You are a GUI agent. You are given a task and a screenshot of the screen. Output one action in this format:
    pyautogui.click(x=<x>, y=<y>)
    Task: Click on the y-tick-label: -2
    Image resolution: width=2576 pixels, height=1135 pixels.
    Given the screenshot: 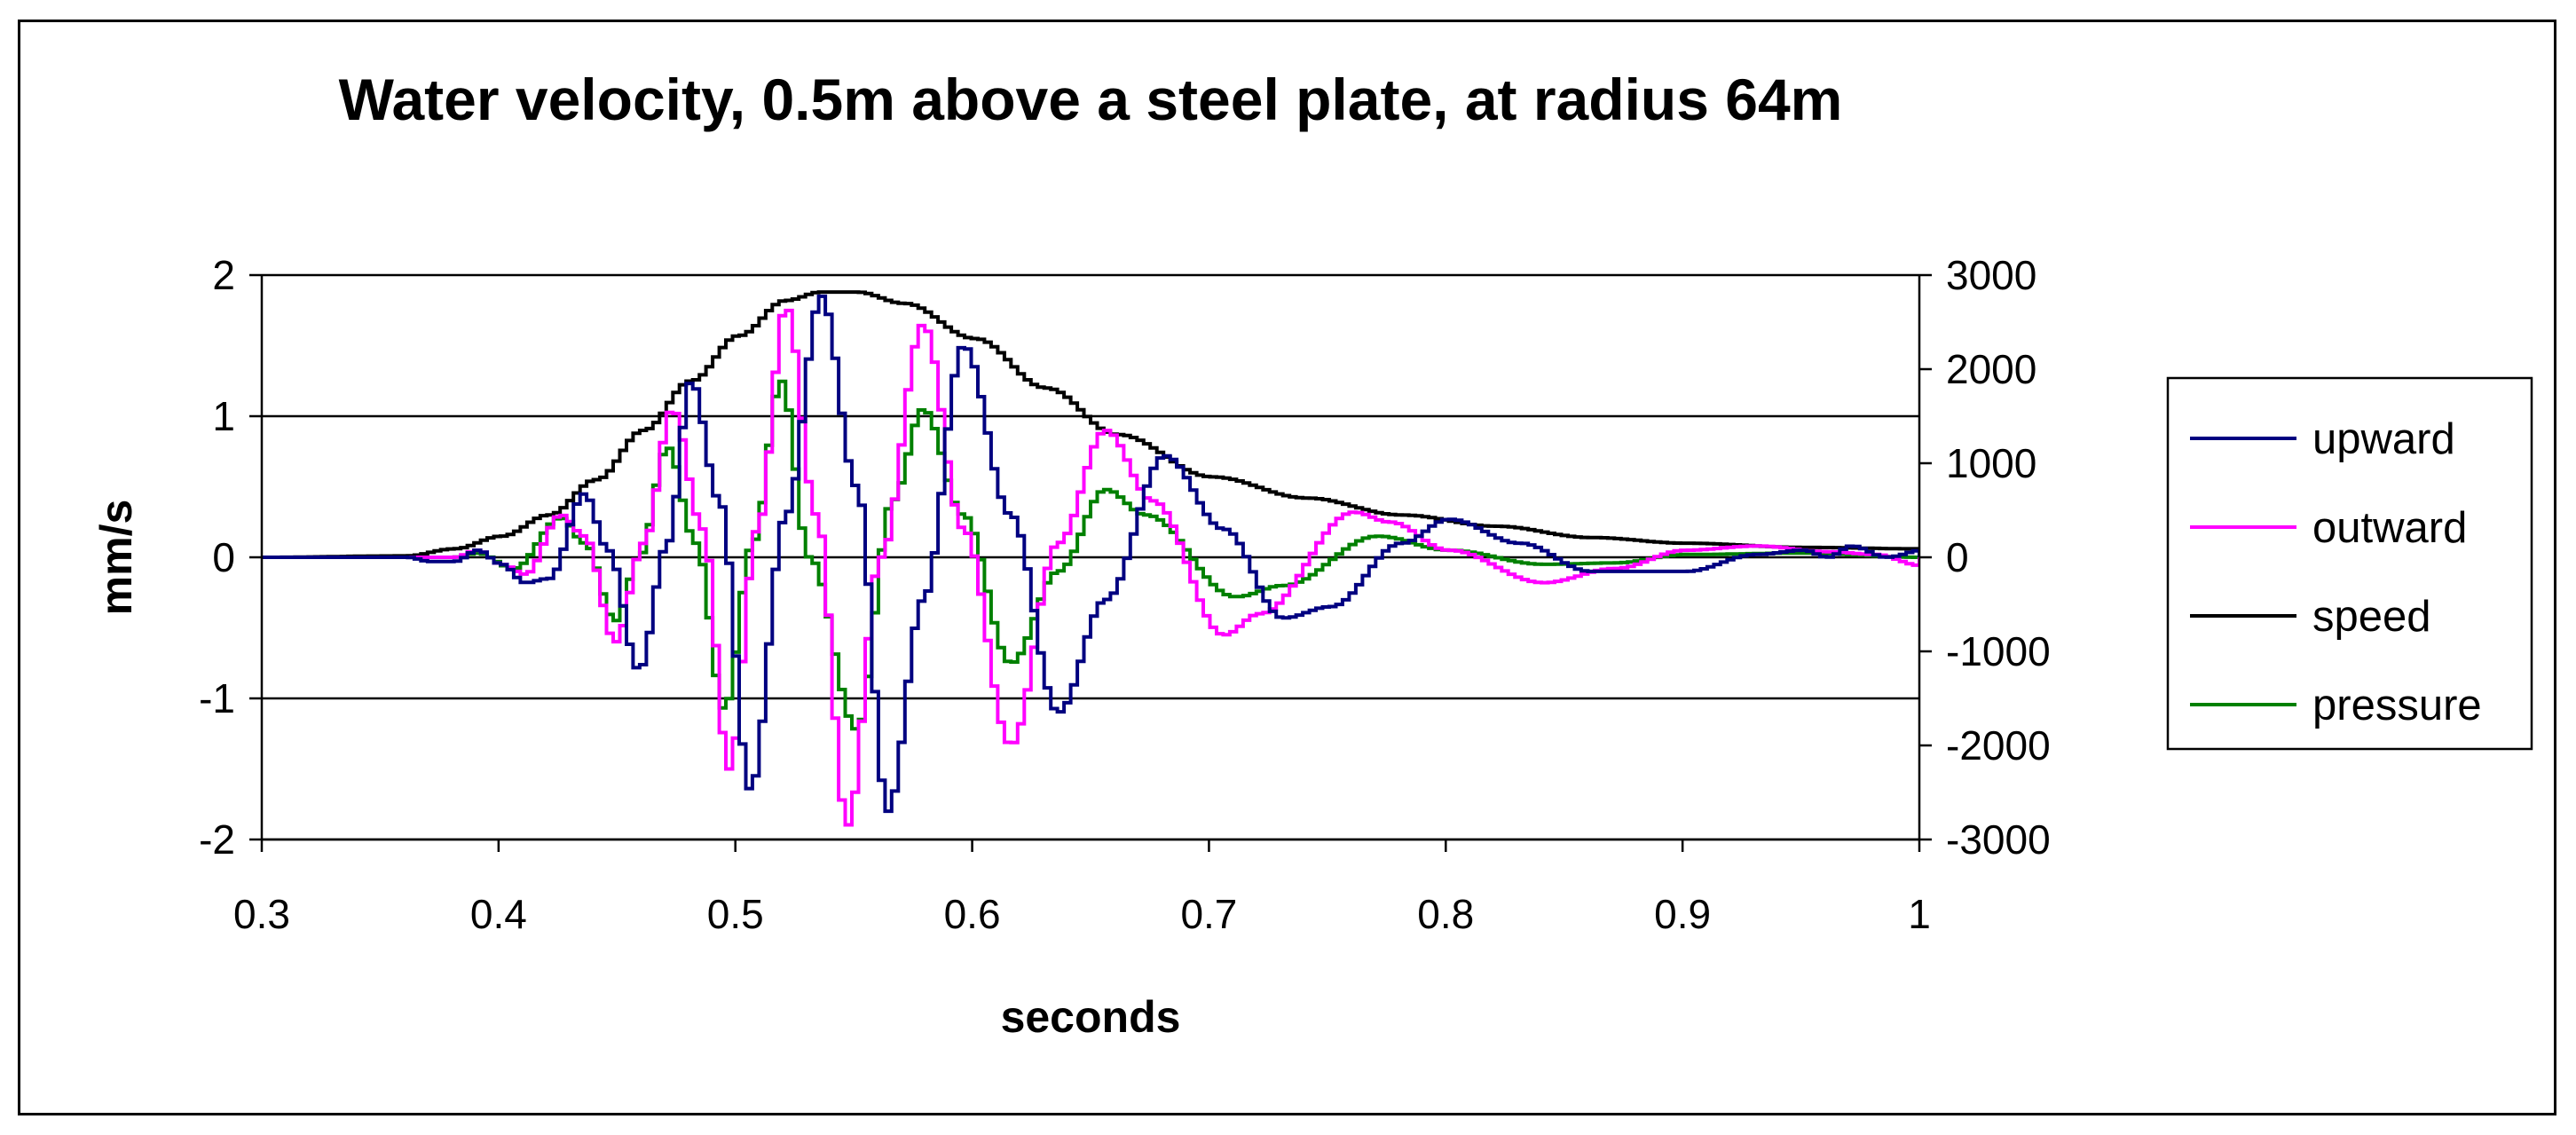 What is the action you would take?
    pyautogui.click(x=217, y=839)
    